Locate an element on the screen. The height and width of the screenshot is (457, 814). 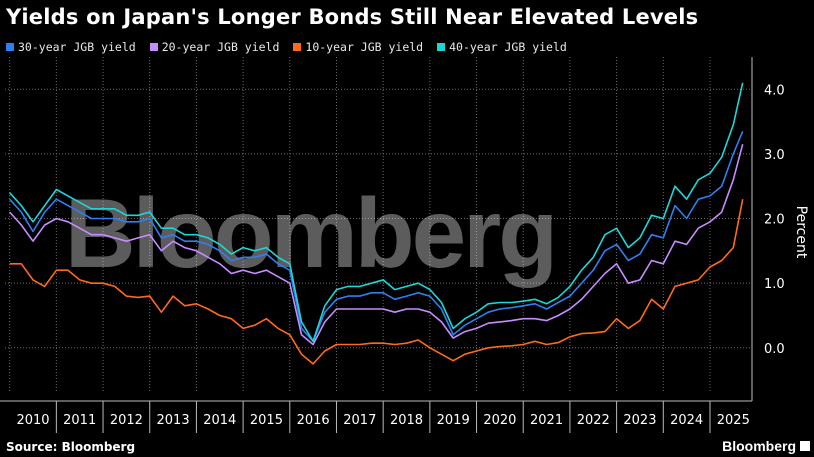
legend-swatch-20y is located at coordinates (153, 47).